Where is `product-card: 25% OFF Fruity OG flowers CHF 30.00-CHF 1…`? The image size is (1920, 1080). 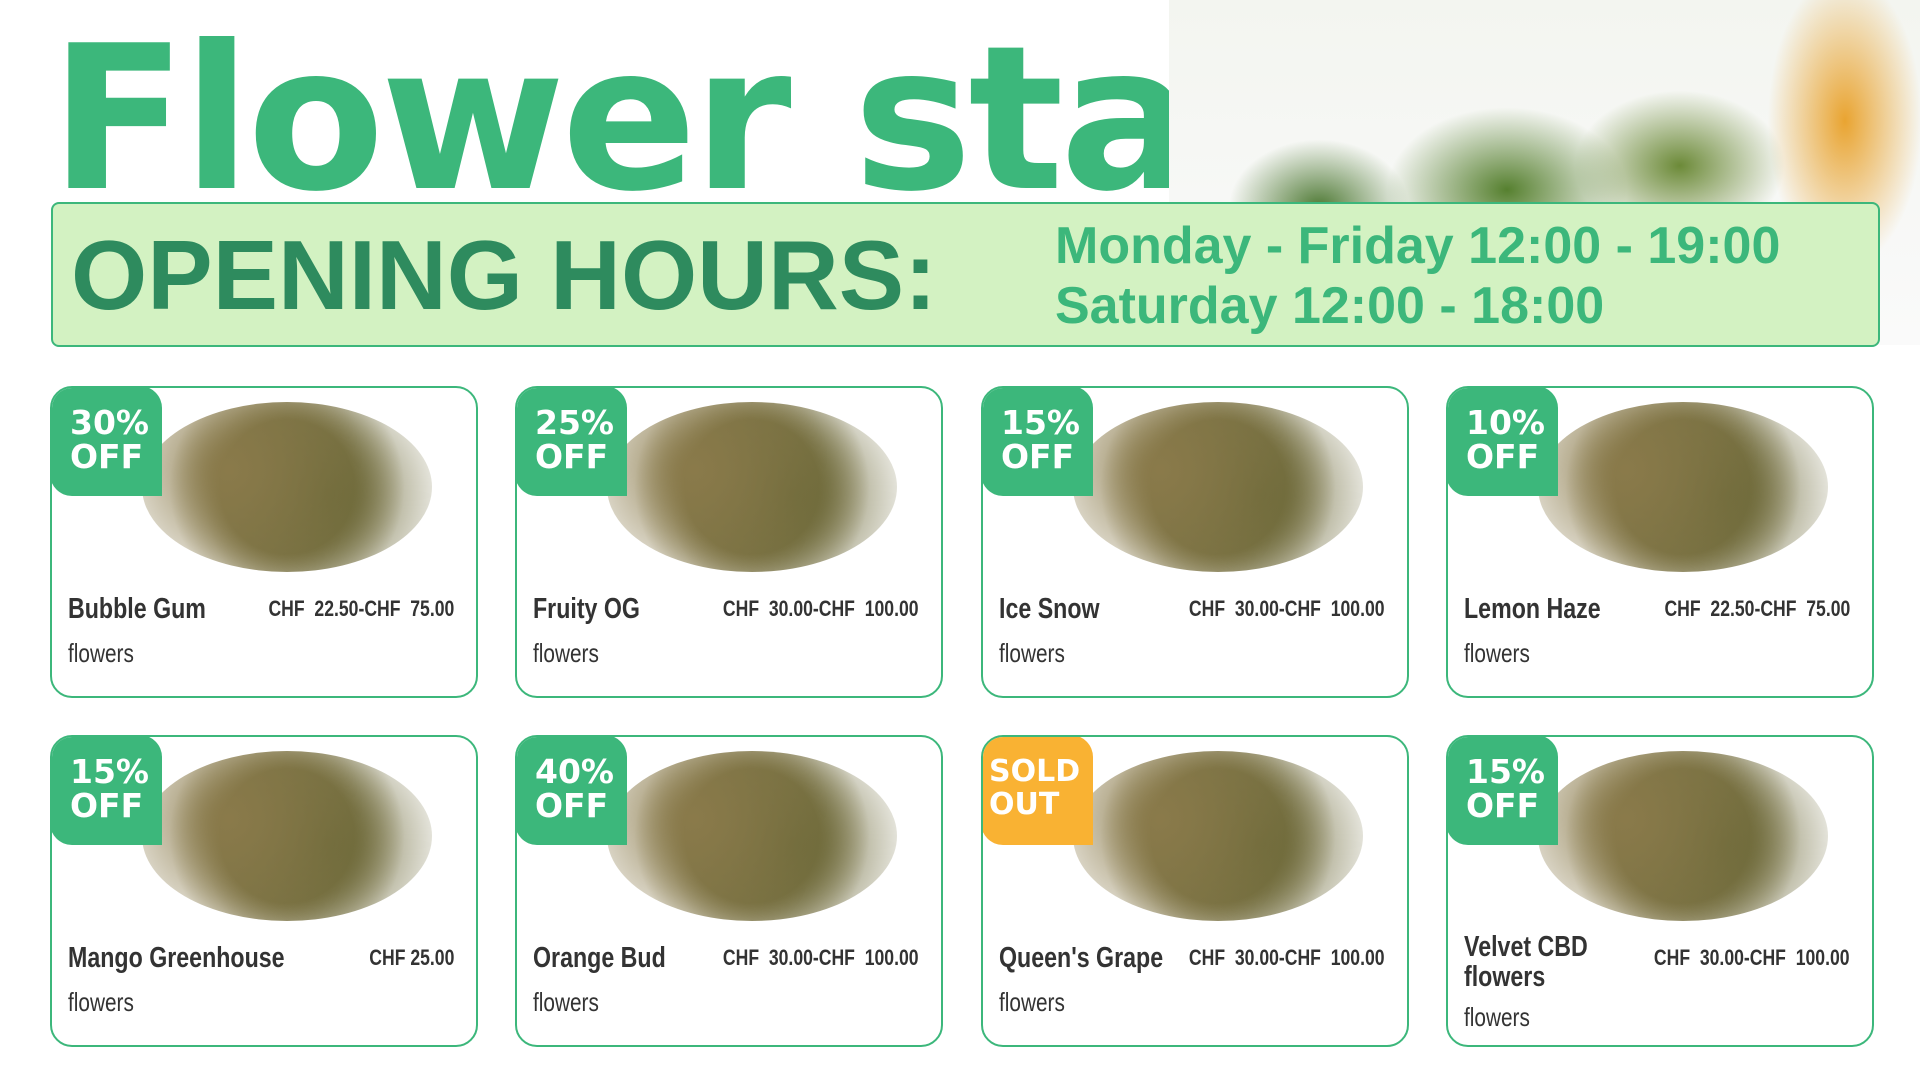
product-card: 25% OFF Fruity OG flowers CHF 30.00-CHF 1… is located at coordinates (729, 542).